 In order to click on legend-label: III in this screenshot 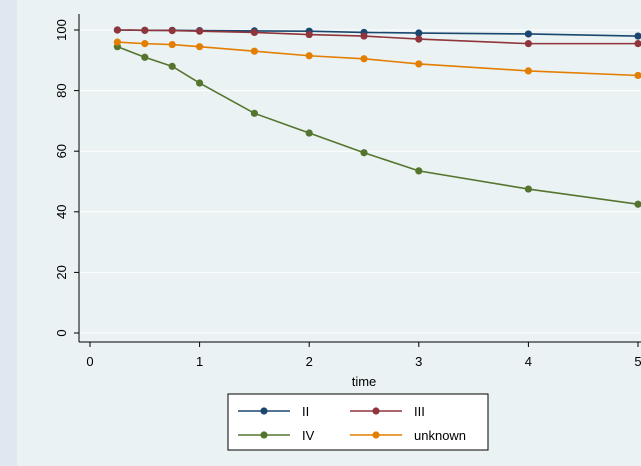, I will do `click(419, 411)`.